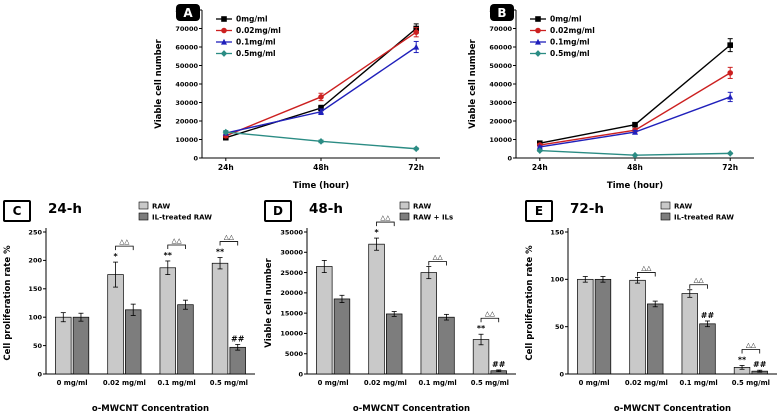  What do you see at coordinates (433, 218) in the screenshot?
I see `svg-text: RAW + ILs` at bounding box center [433, 218].